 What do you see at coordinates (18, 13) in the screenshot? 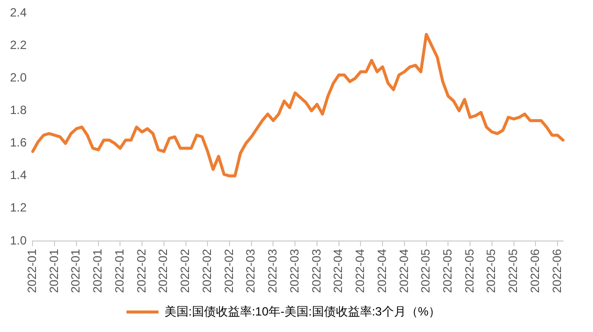
I see `y-tick-label: 2.4` at bounding box center [18, 13].